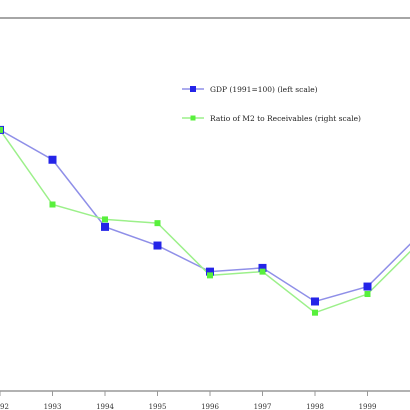 The image size is (410, 410). Describe the element at coordinates (53, 406) in the screenshot. I see `x-tick-label-1993: 1993` at that location.